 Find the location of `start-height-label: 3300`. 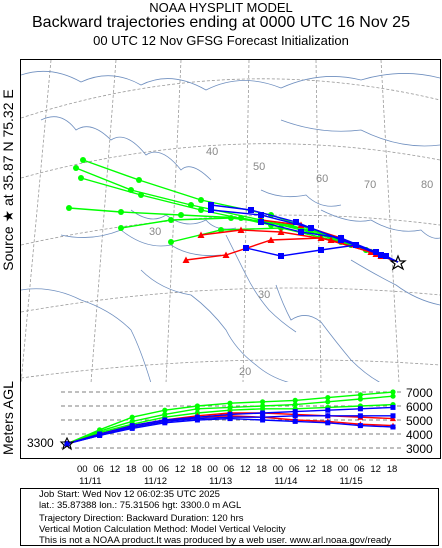

start-height-label: 3300 is located at coordinates (40, 443).